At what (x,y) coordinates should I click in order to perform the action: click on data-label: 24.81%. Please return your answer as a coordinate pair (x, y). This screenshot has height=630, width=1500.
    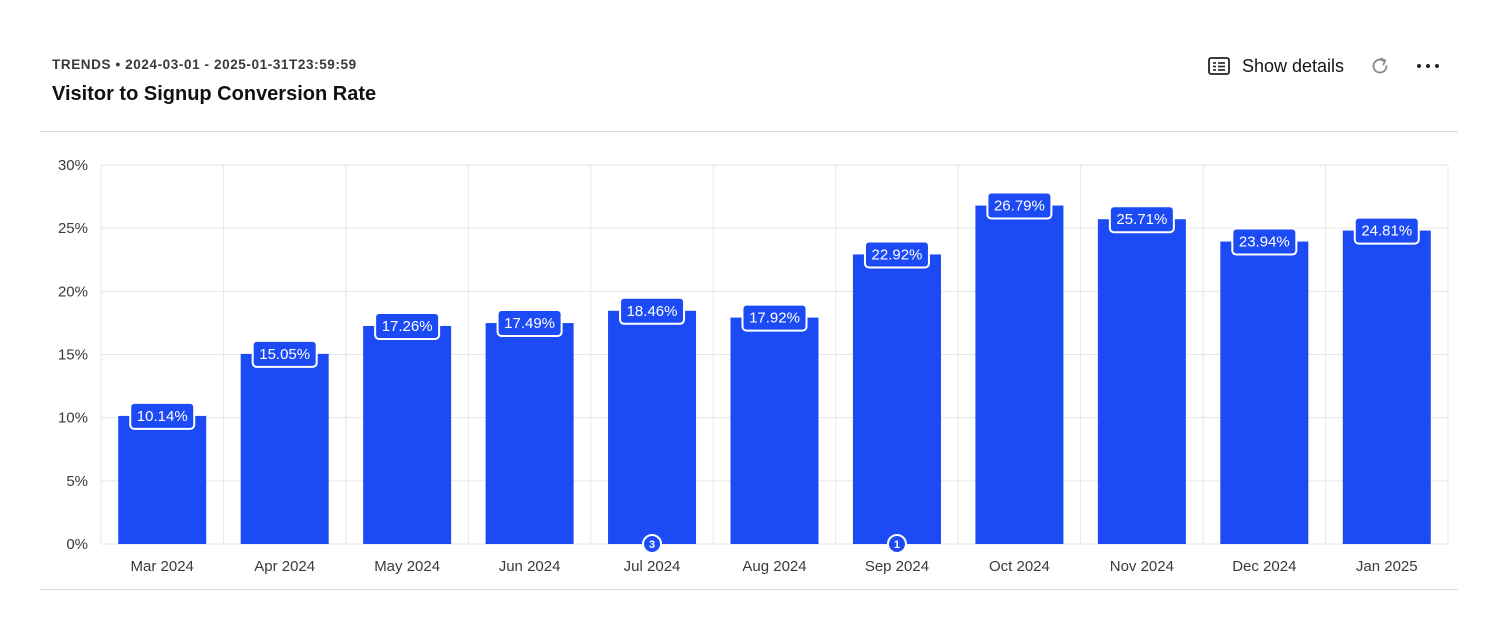
    Looking at the image, I should click on (1386, 231).